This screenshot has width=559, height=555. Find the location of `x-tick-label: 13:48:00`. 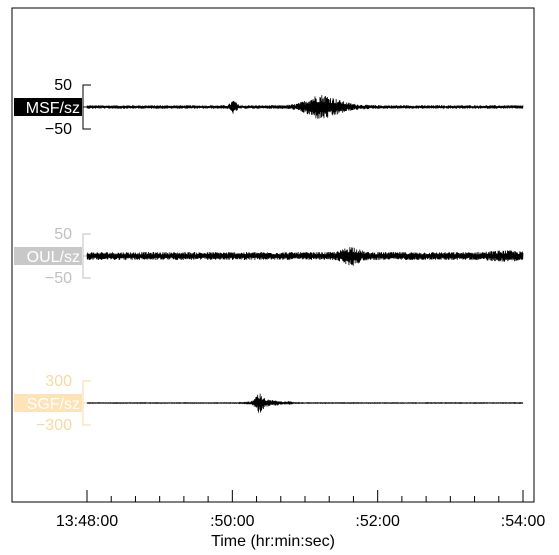

x-tick-label: 13:48:00 is located at coordinates (87, 521).